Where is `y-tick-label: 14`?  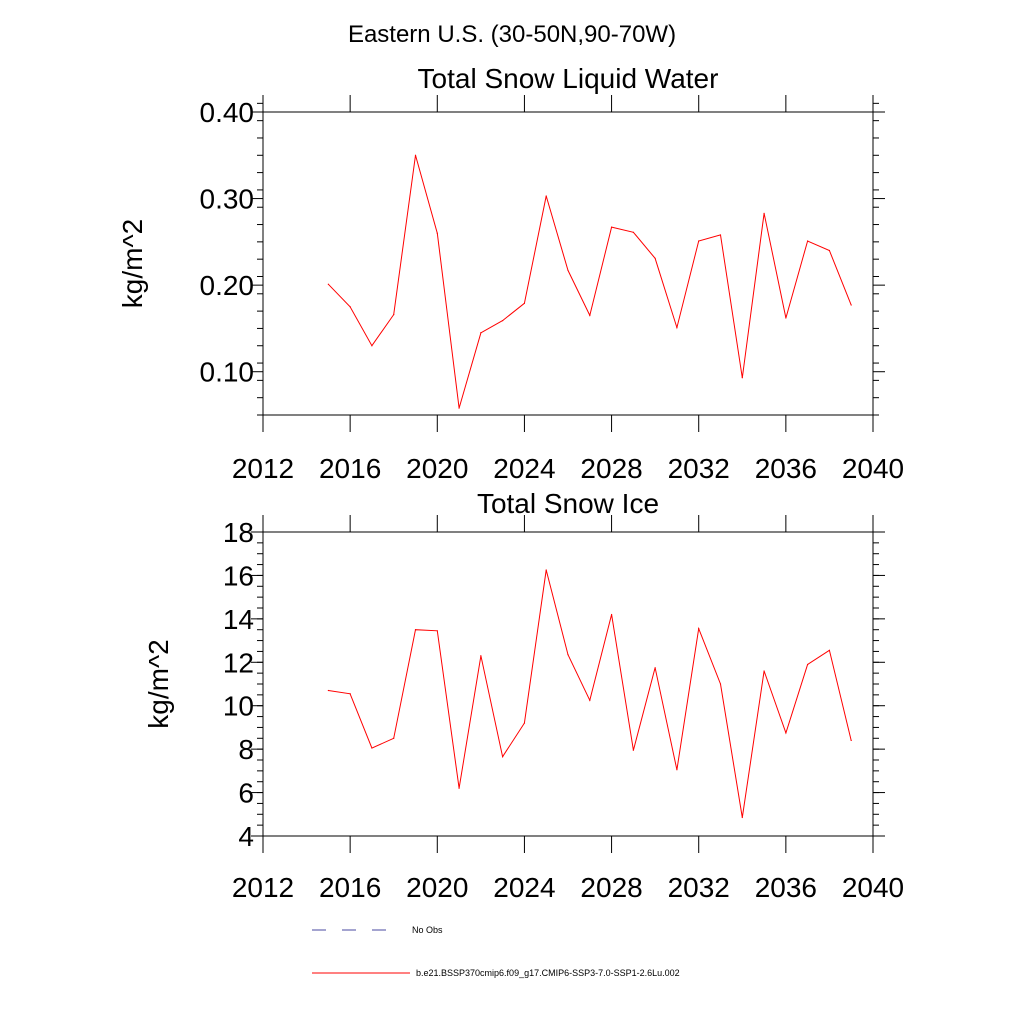
y-tick-label: 14 is located at coordinates (238, 619).